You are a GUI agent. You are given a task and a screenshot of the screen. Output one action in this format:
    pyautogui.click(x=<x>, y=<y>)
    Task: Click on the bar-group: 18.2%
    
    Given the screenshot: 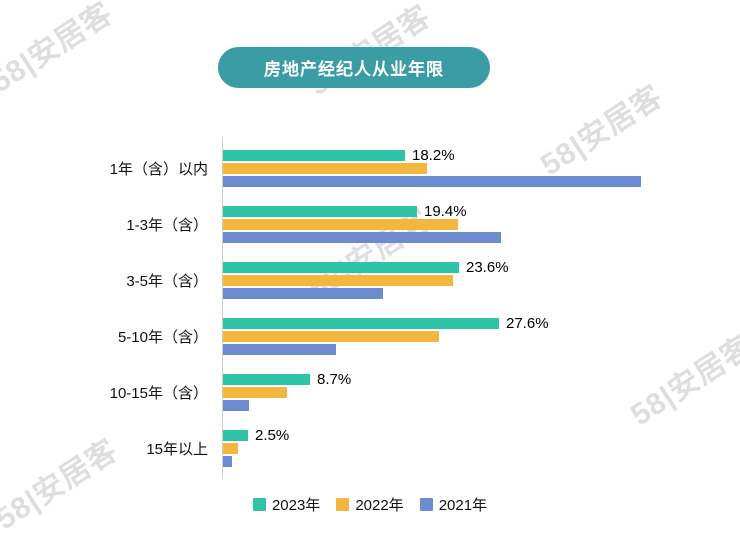 What is the action you would take?
    pyautogui.click(x=474, y=166)
    